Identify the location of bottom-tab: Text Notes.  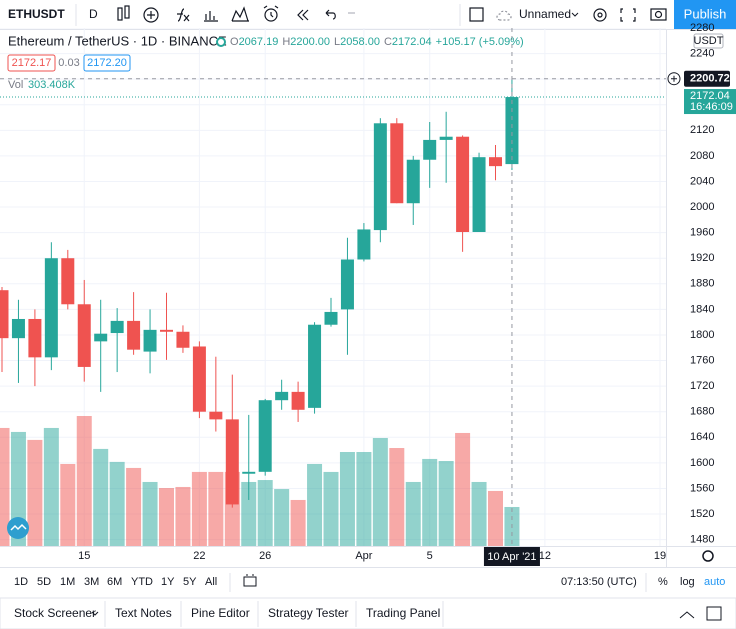
(143, 613).